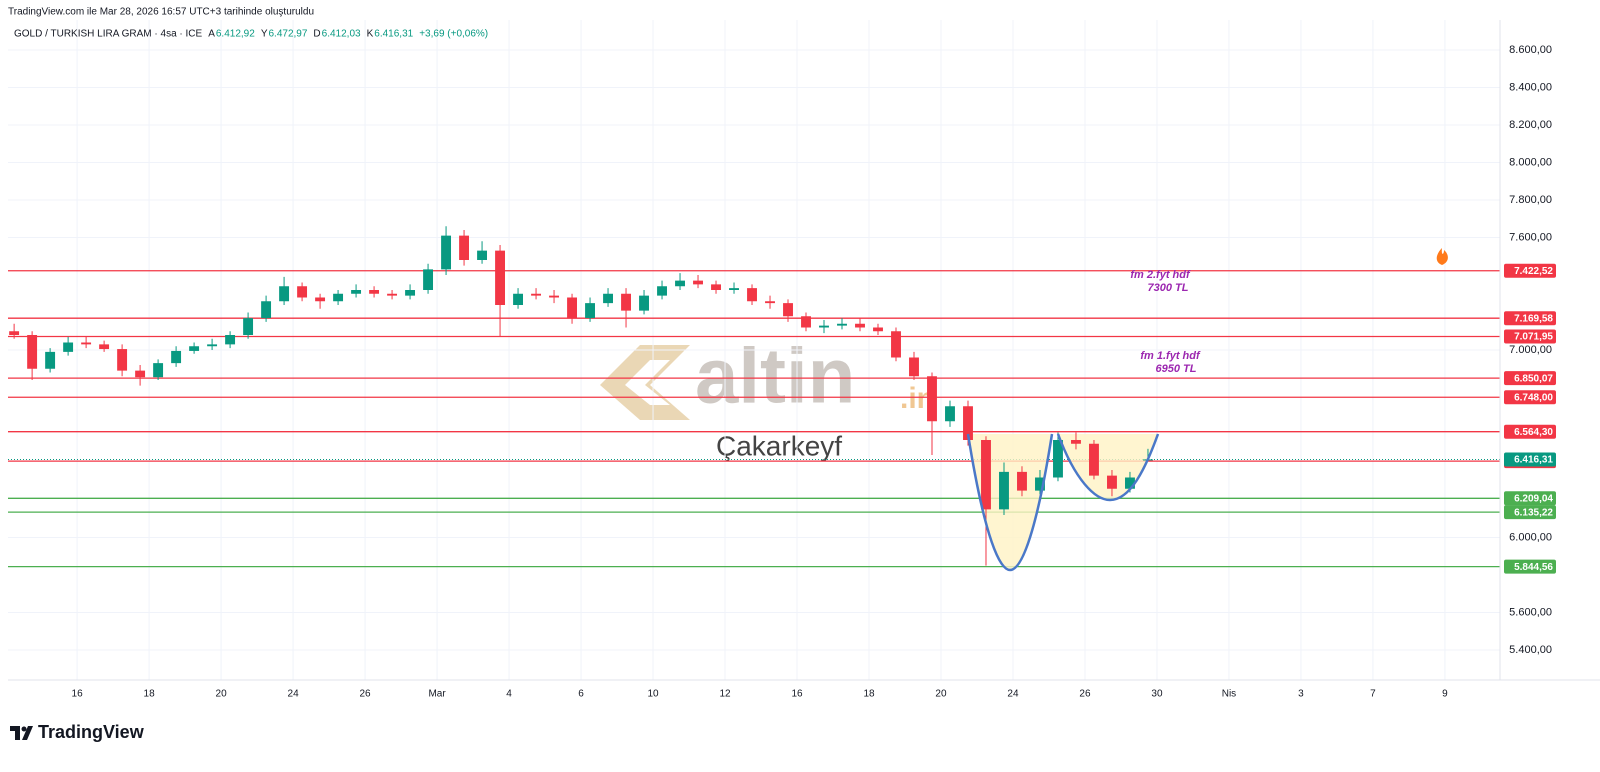 This screenshot has height=772, width=1600. Describe the element at coordinates (1530, 350) in the screenshot. I see `y-tick-label: 7.000,00` at that location.